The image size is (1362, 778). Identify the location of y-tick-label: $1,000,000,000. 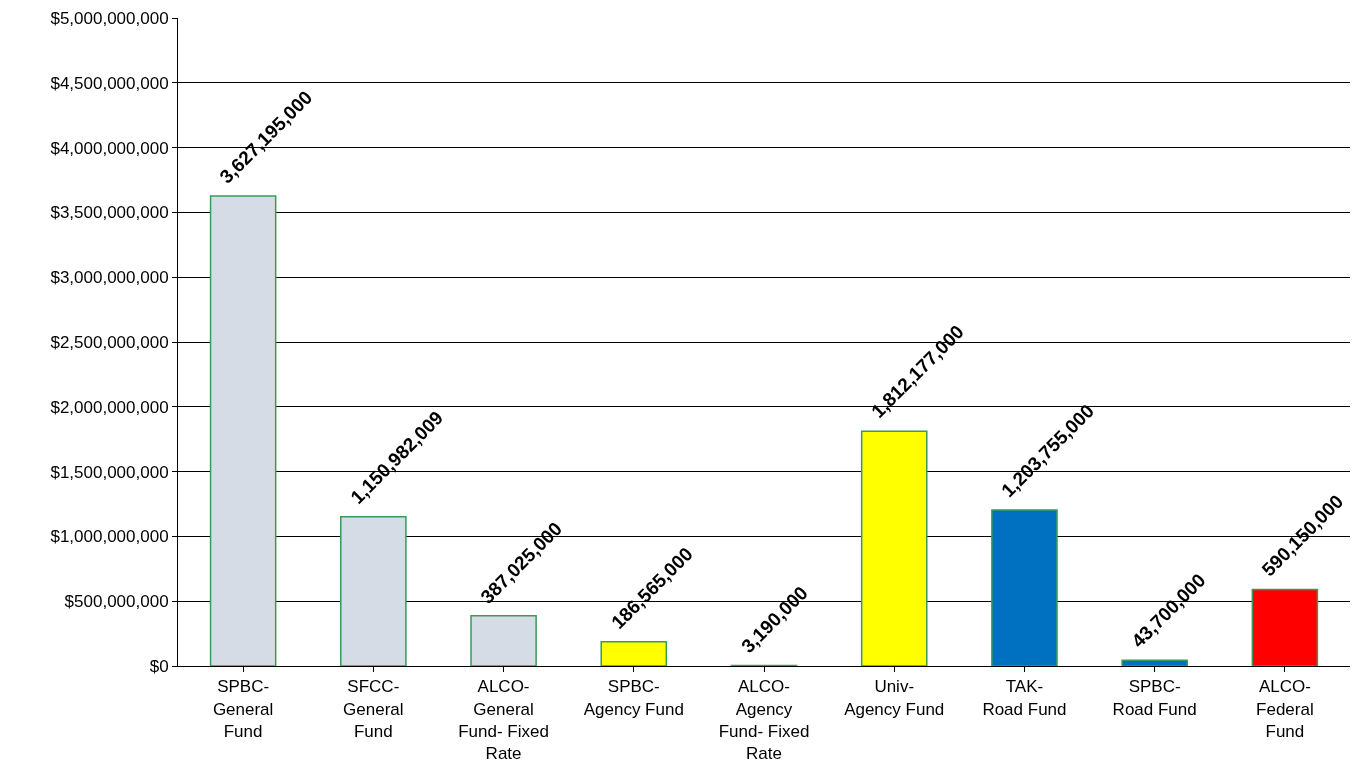
(109, 537).